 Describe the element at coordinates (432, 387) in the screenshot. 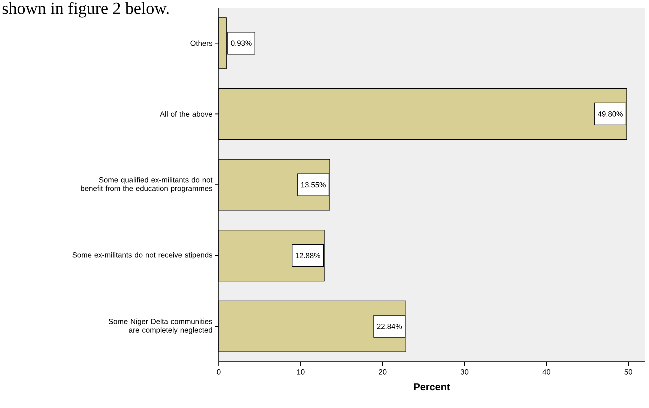

I see `x-axis-title: Percent` at that location.